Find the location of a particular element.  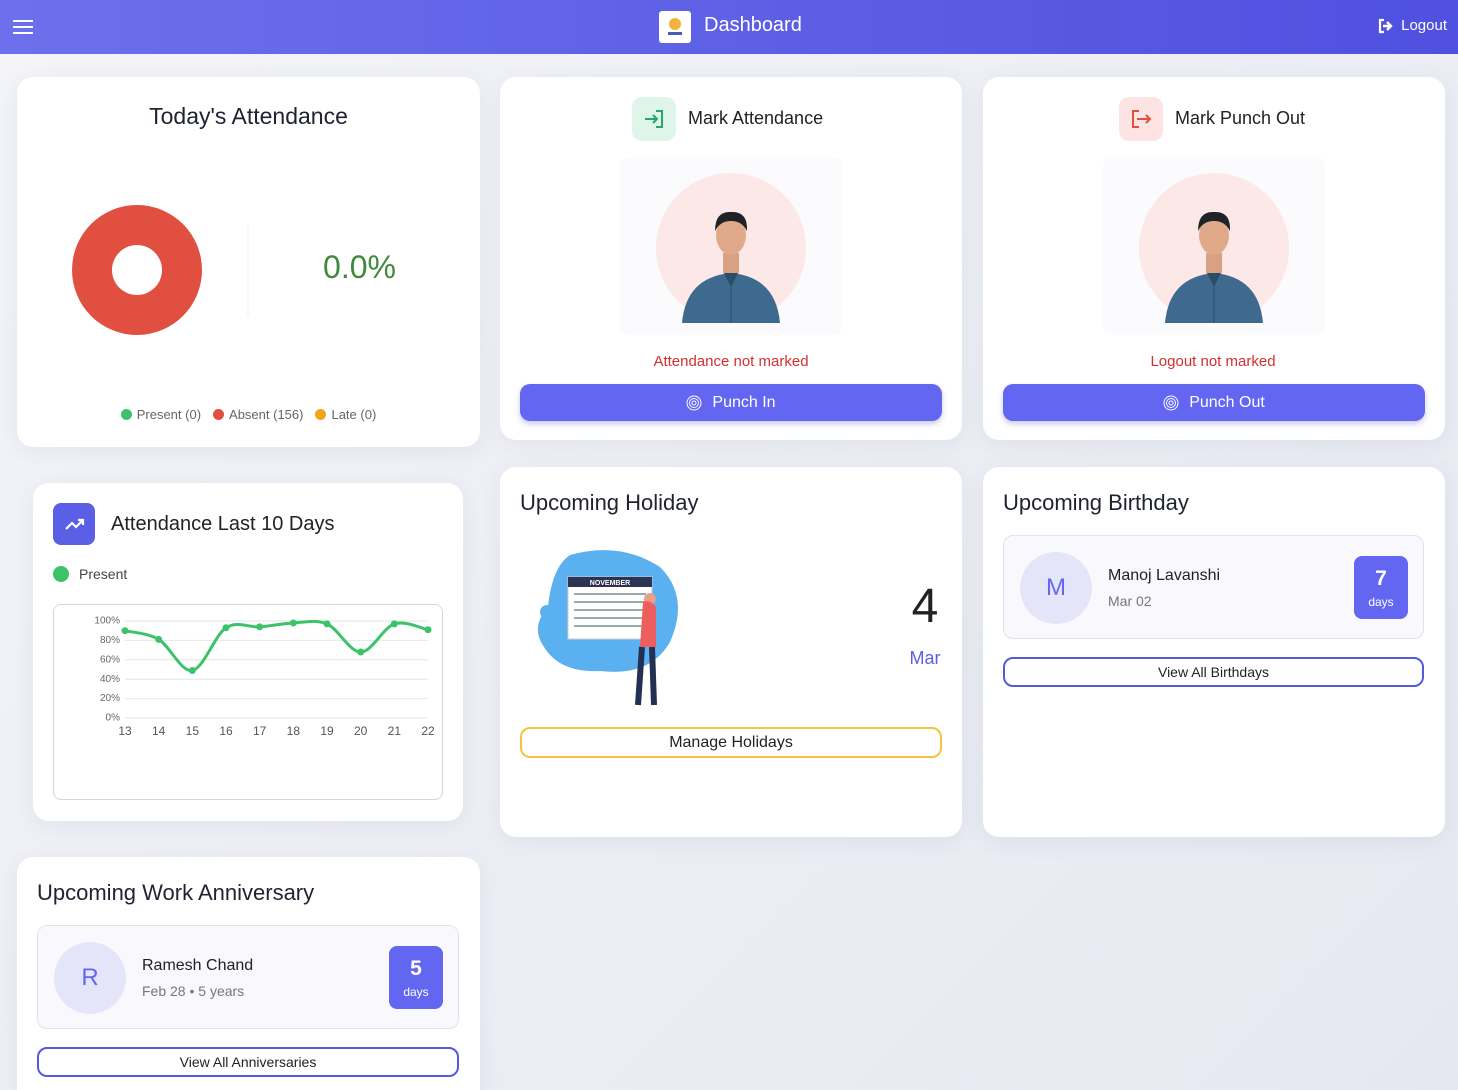

header-bar: Dashboard Logout is located at coordinates (729, 27).